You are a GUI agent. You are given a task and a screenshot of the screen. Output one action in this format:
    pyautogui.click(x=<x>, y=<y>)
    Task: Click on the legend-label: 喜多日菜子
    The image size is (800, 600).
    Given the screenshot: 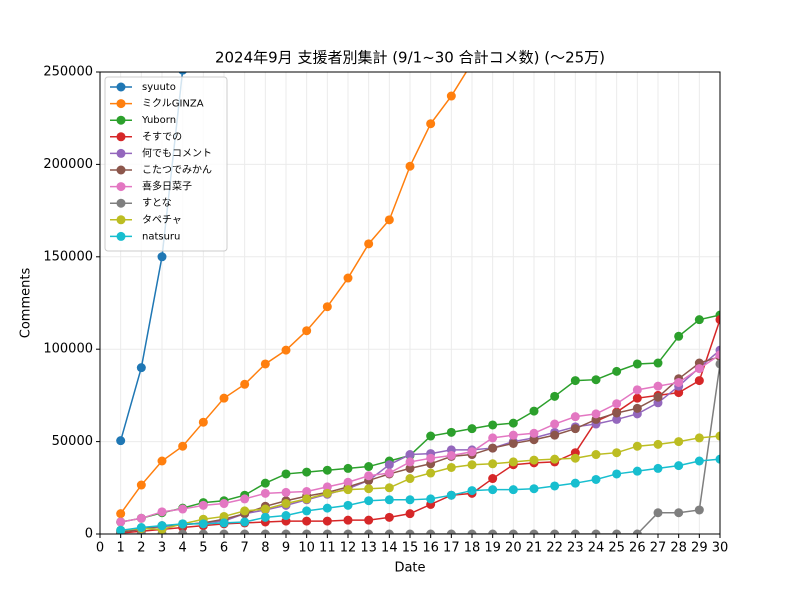 What is the action you would take?
    pyautogui.click(x=167, y=186)
    